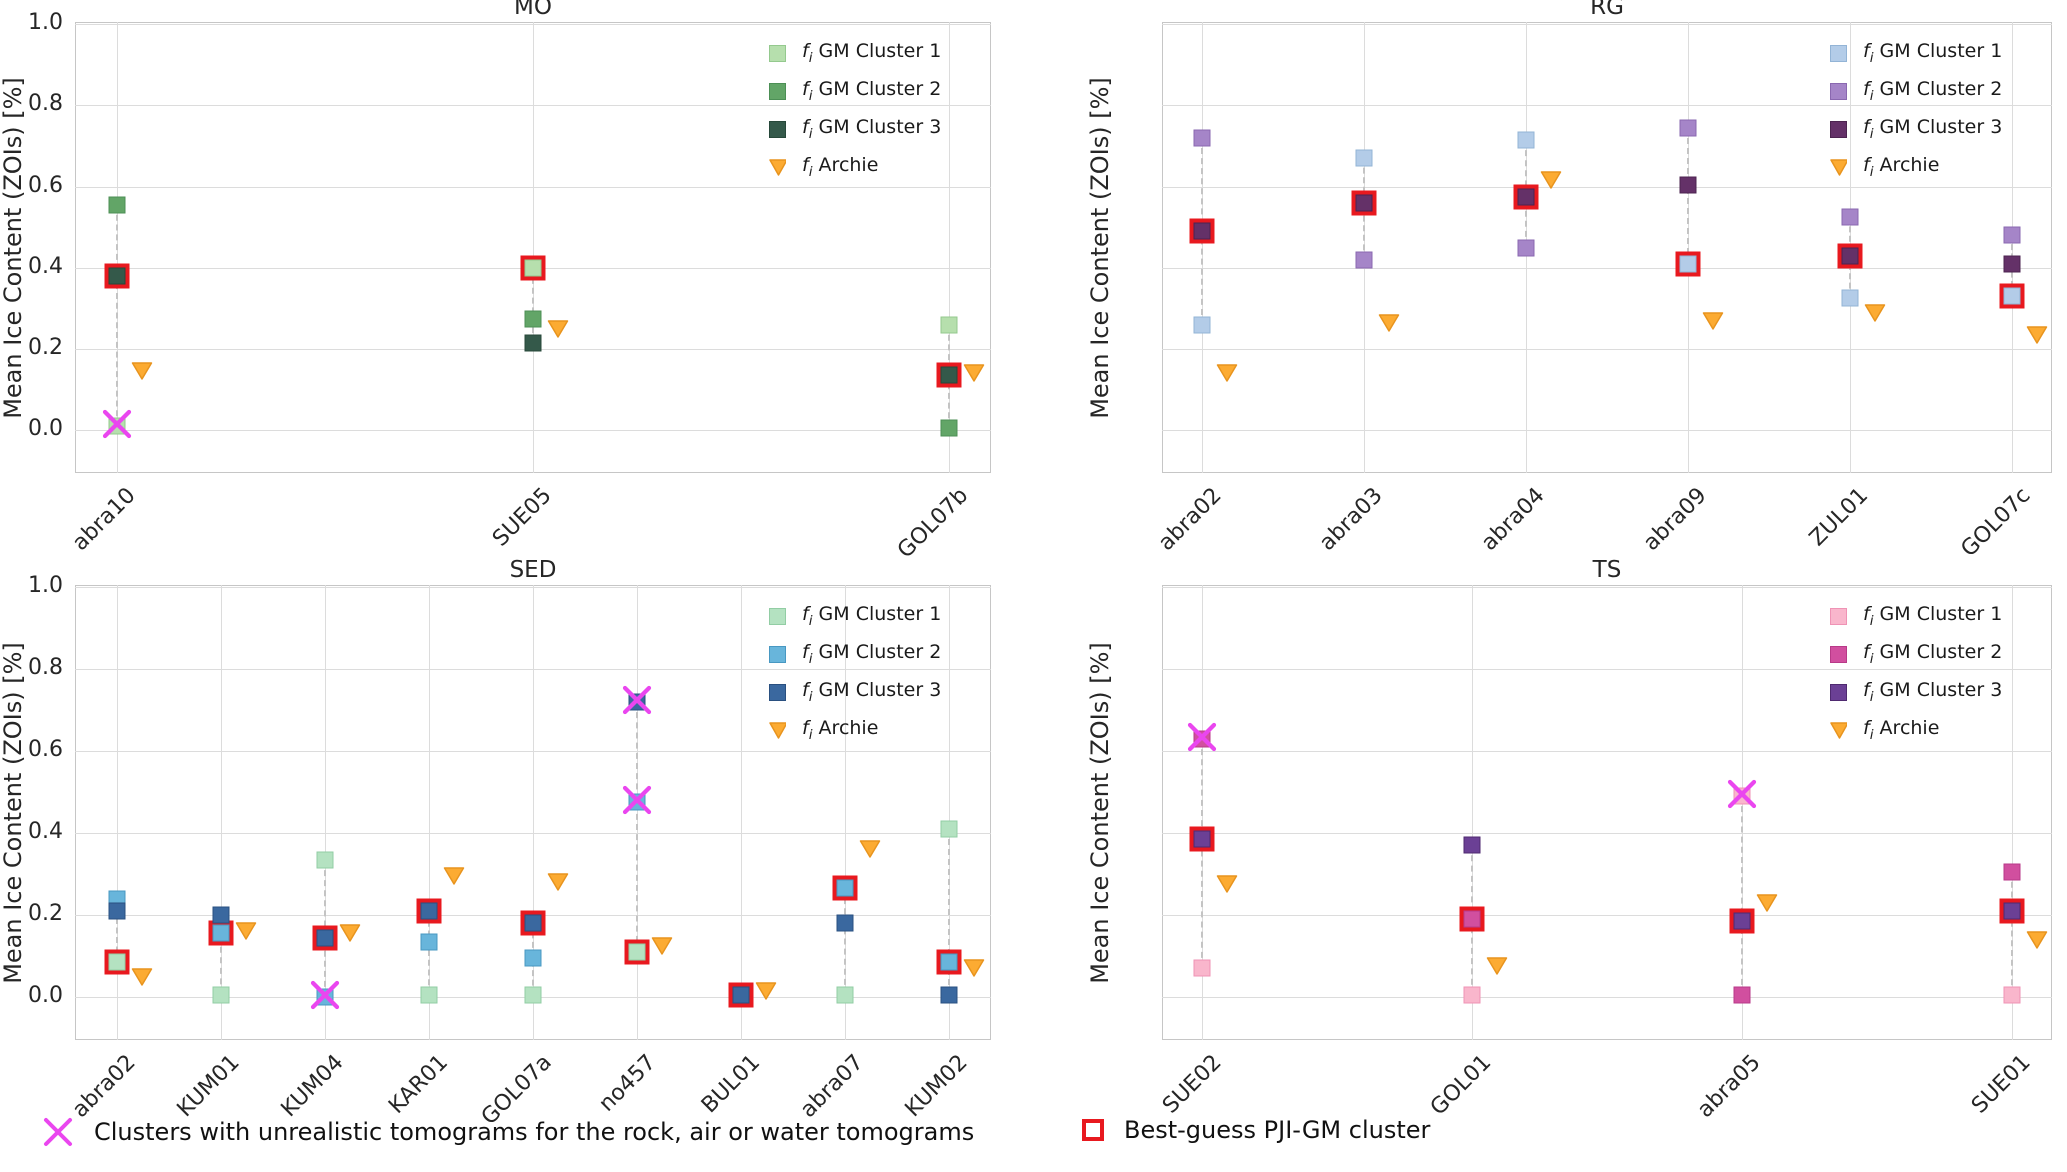  Describe the element at coordinates (741, 995) in the screenshot. I see `marker-square-cluster-3-BUL01` at that location.